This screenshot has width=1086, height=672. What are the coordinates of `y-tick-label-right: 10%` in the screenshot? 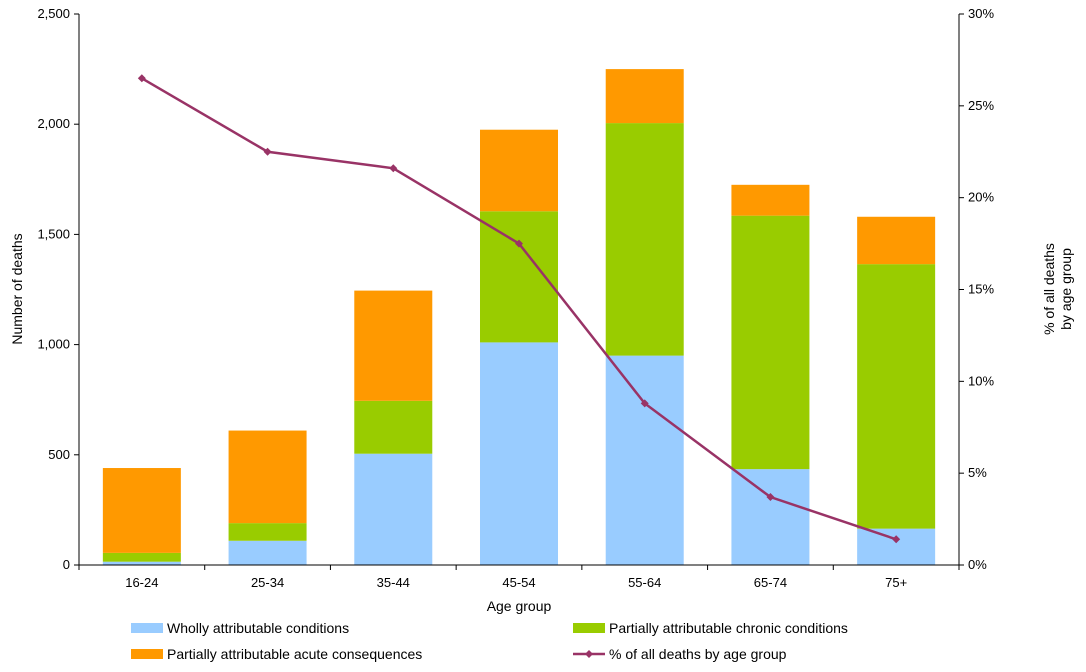 It's located at (981, 380).